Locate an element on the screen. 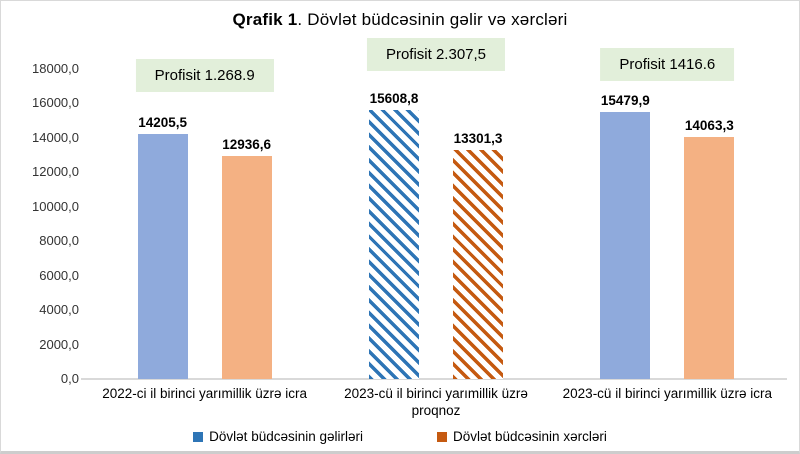 This screenshot has width=800, height=454. legend-label: Dövlət büdcəsinin xərcləri is located at coordinates (530, 436).